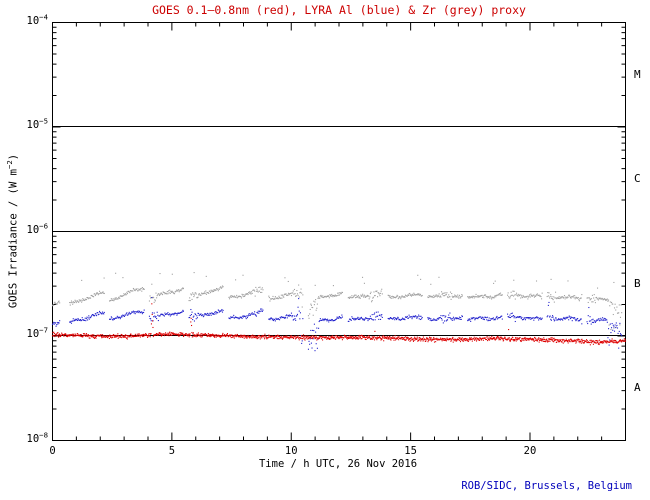 This screenshot has height=500, width=650. I want to click on y-tick-label: 10⁻⁸, so click(37, 437).